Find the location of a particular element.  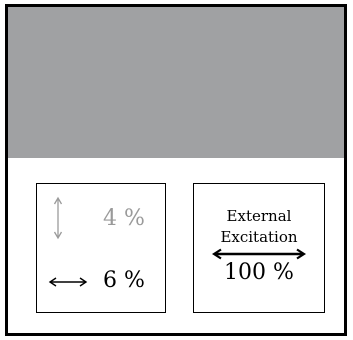

horizontal-percent-label: 6 % is located at coordinates (124, 280).